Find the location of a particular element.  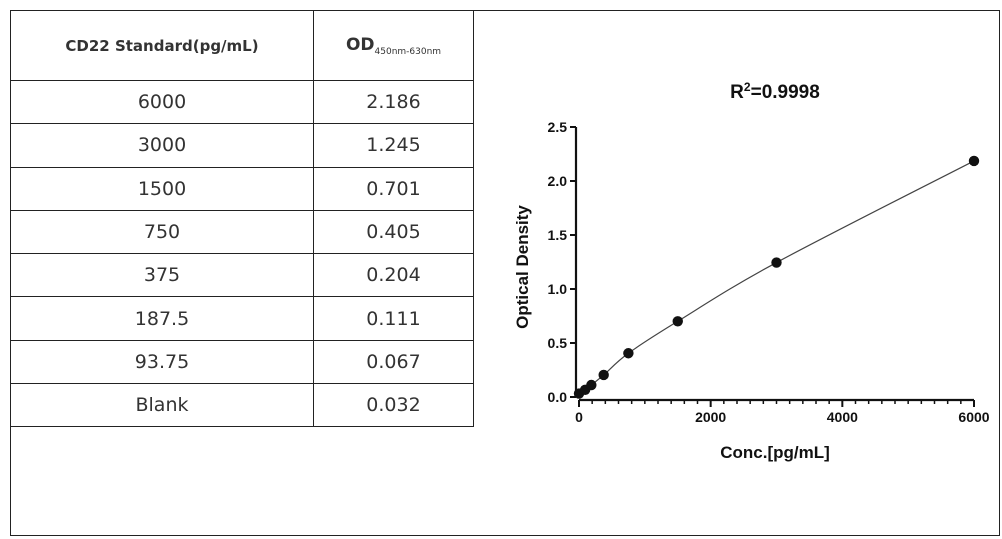

cell-od: 0.204 is located at coordinates (393, 275).